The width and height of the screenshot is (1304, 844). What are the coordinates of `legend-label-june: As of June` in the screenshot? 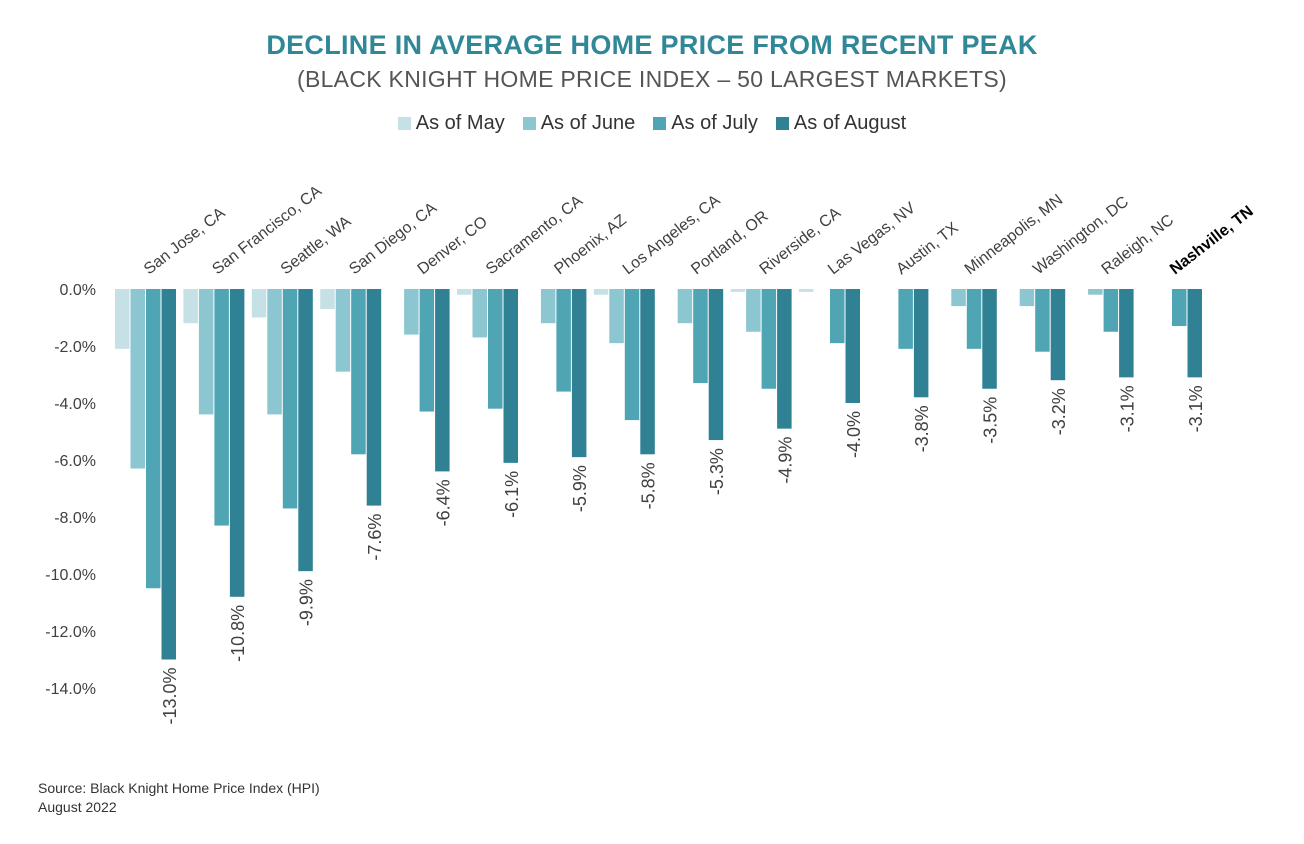 It's located at (588, 123).